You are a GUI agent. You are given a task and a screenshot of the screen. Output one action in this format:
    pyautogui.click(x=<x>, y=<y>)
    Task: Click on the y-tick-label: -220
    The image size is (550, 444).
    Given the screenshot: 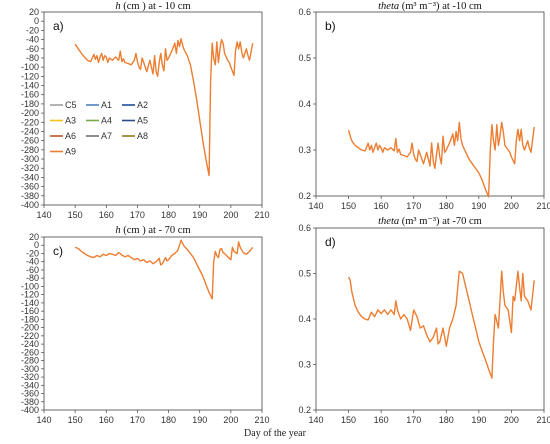 What is the action you would take?
    pyautogui.click(x=30, y=122)
    